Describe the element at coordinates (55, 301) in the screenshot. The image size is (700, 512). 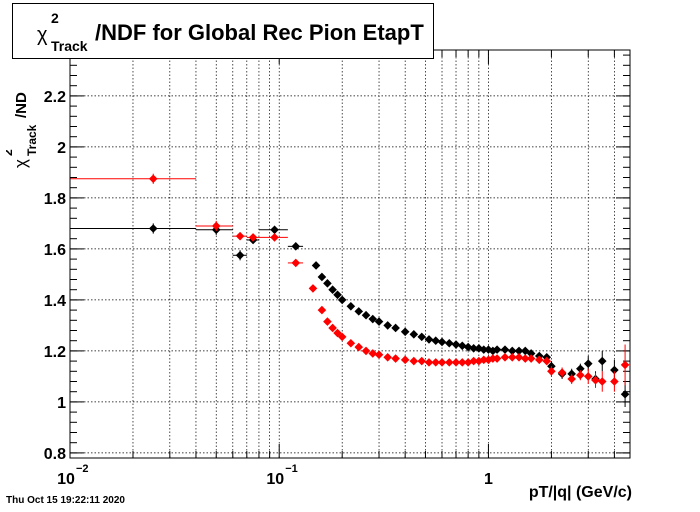
I see `y-tick-label: 1.4` at that location.